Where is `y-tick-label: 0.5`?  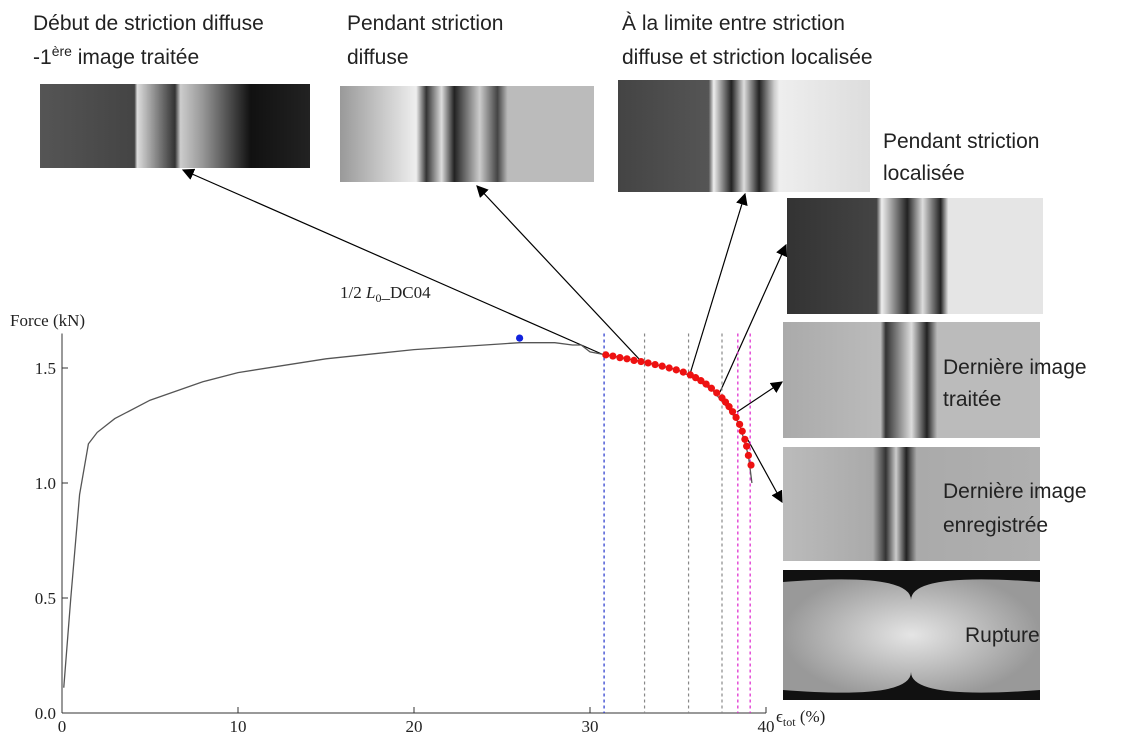
y-tick-label: 0.5 is located at coordinates (45, 598).